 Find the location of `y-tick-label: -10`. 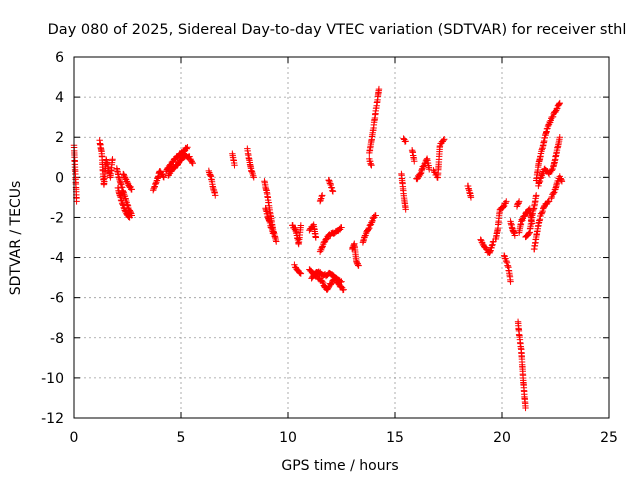

y-tick-label: -10 is located at coordinates (52, 379).